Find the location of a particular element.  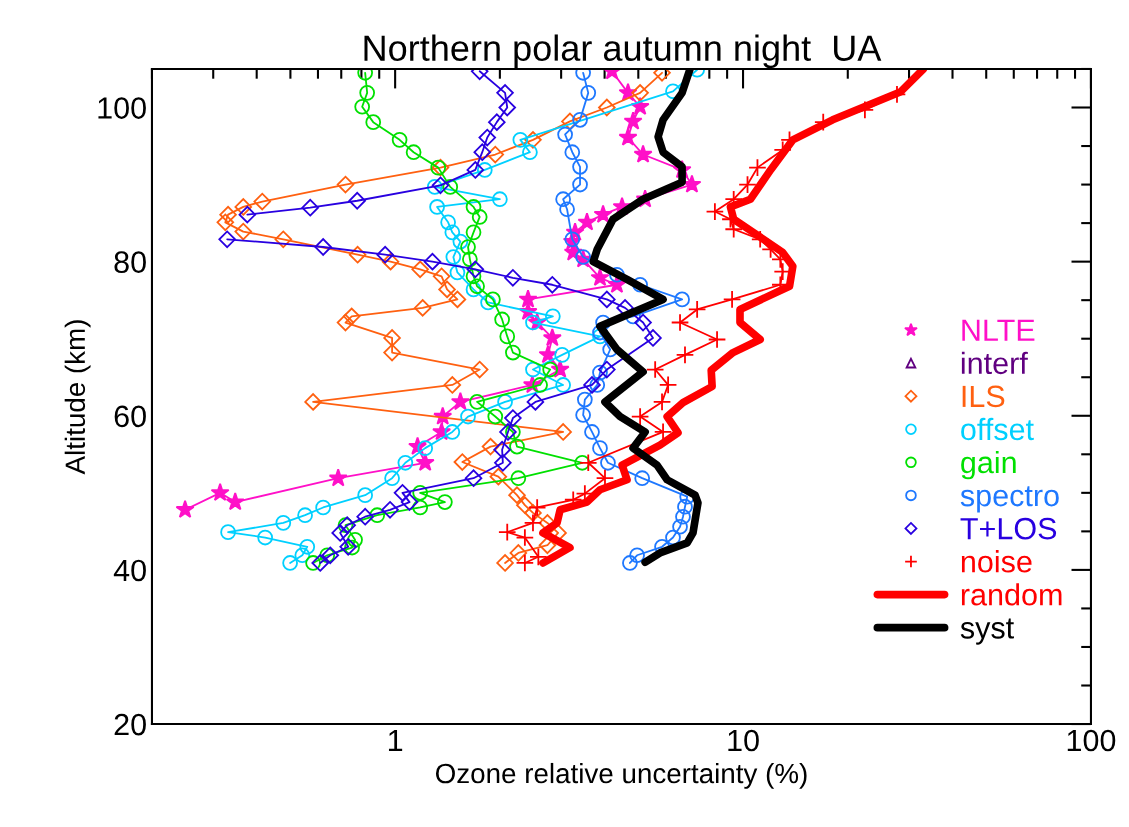

x-tick-label: 1 is located at coordinates (395, 741).